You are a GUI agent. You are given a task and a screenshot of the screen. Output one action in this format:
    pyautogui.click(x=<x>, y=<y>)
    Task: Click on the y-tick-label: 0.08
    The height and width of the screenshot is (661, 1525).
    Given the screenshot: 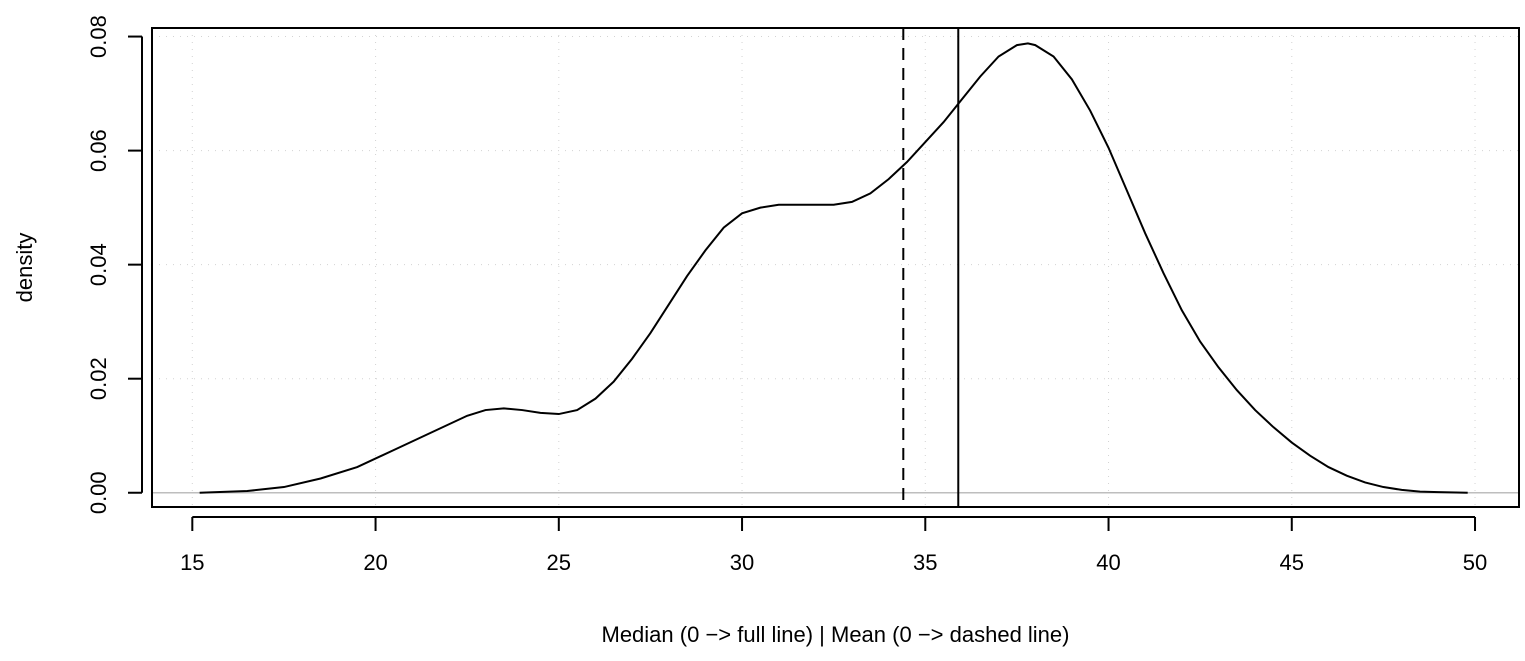 What is the action you would take?
    pyautogui.click(x=98, y=36)
    